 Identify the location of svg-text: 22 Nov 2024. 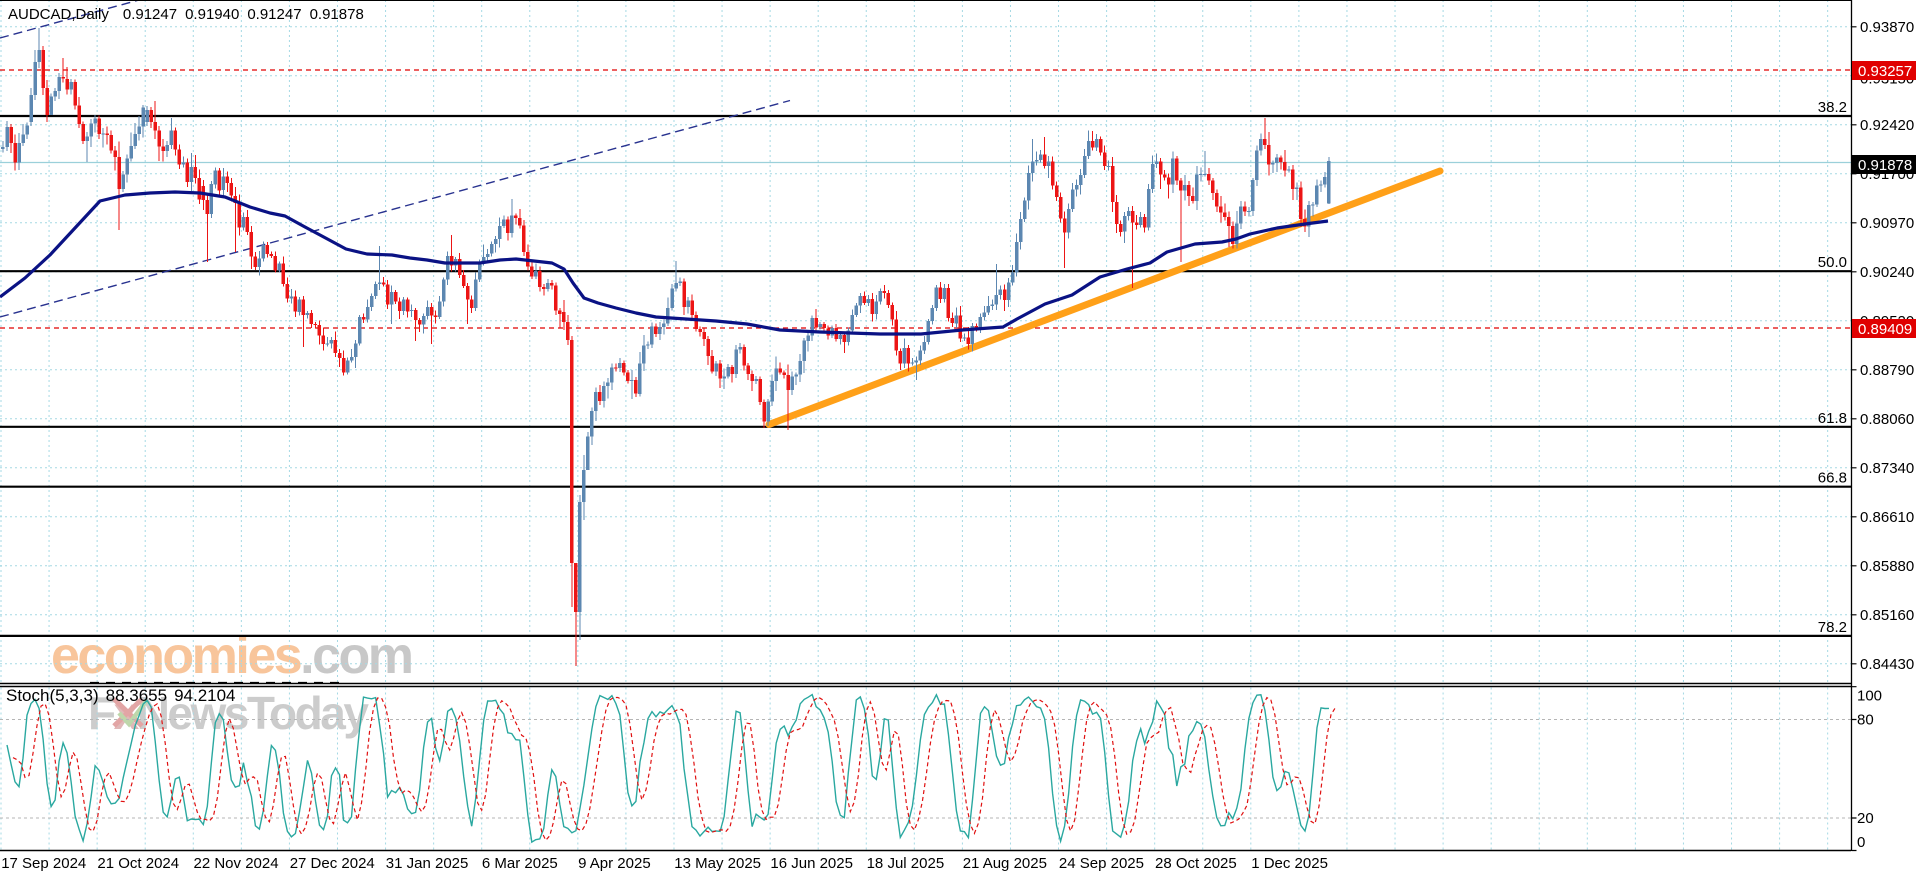
(236, 863).